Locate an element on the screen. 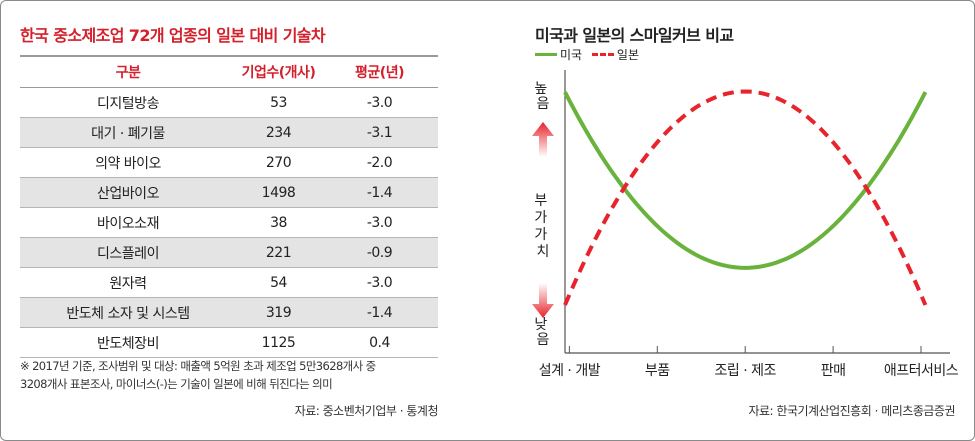 Image resolution: width=975 pixels, height=441 pixels. x-tick-label: 조립 · 제조 is located at coordinates (746, 371).